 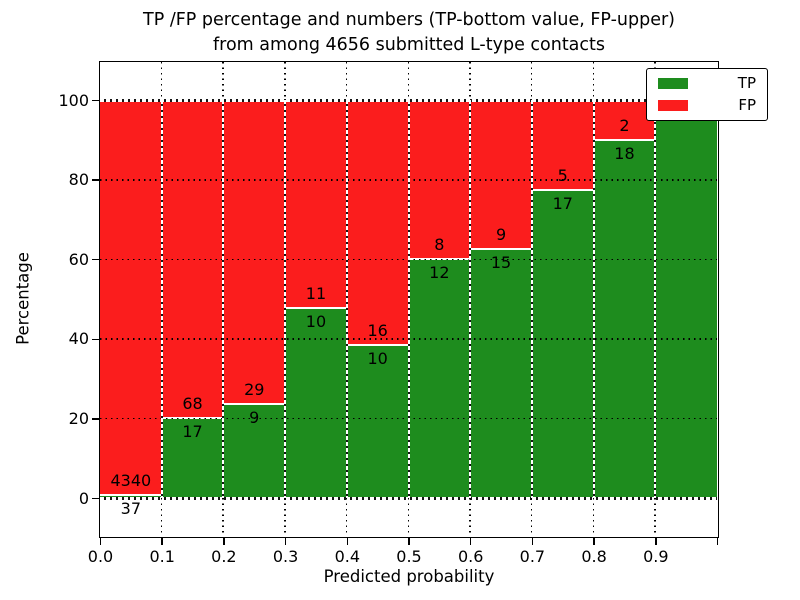 What do you see at coordinates (624, 125) in the screenshot?
I see `bar-count-label-fp: 2` at bounding box center [624, 125].